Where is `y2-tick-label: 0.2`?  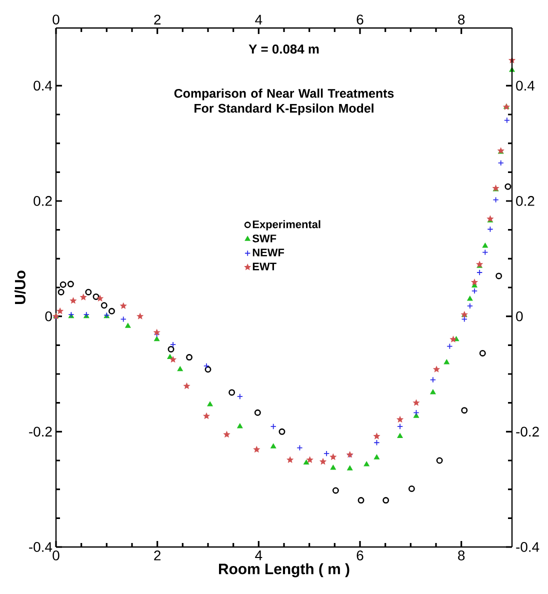
y2-tick-label: 0.2 is located at coordinates (525, 201).